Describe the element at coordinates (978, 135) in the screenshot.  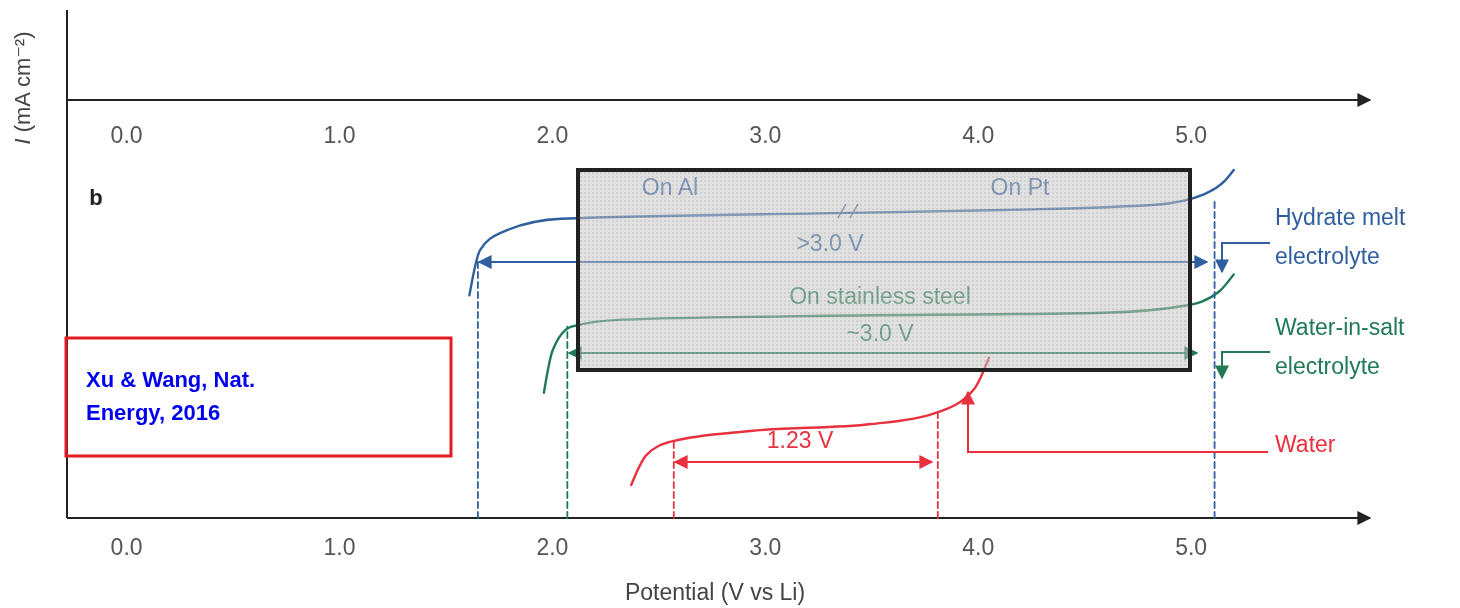
I see `x2-tick-label: 4.0` at that location.